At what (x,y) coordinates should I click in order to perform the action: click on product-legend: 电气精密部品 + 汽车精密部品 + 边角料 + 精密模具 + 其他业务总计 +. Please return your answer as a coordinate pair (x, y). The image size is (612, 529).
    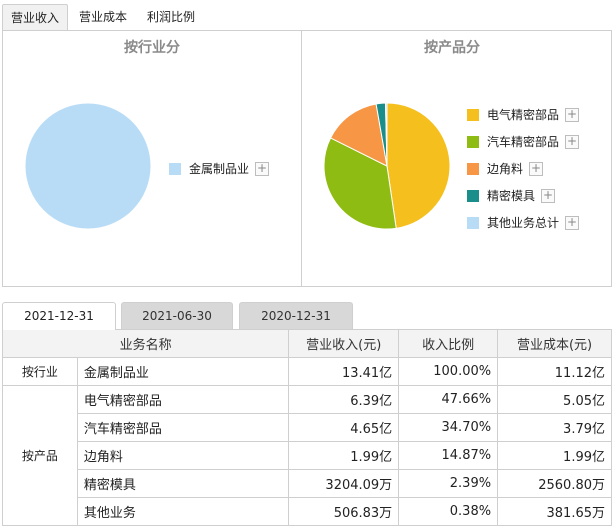
    Looking at the image, I should click on (537, 177).